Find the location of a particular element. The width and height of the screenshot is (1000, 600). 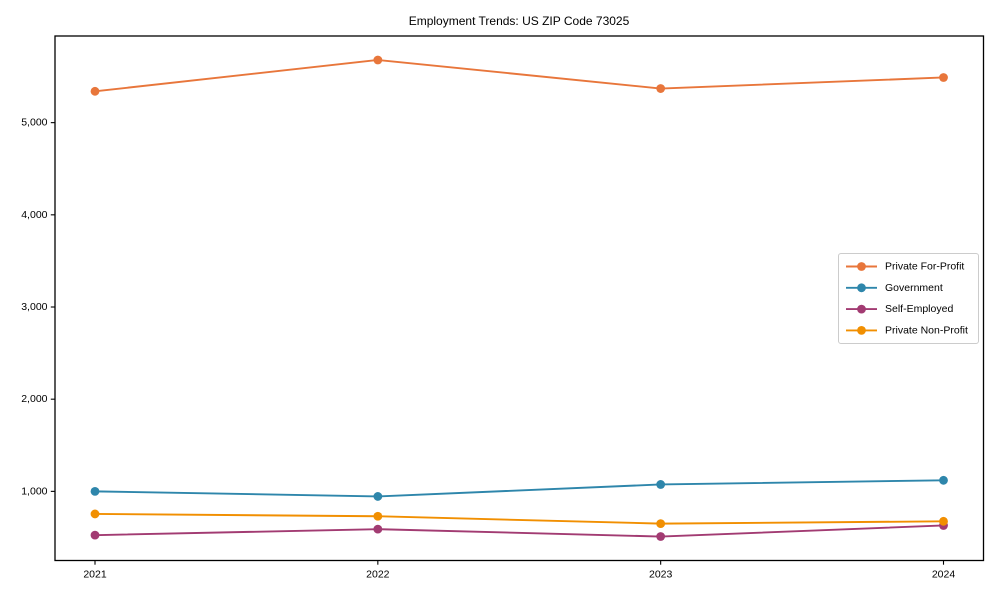

series-line-government is located at coordinates (519, 488).